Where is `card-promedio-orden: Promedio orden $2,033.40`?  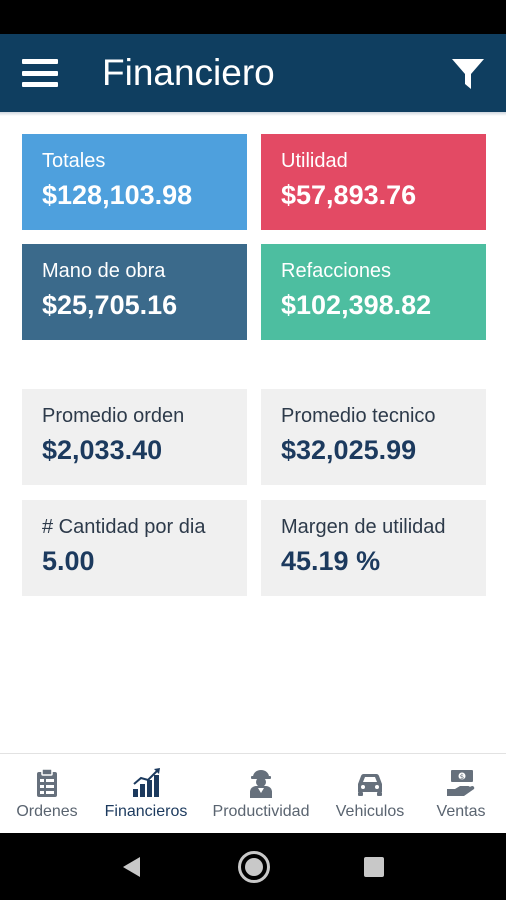
card-promedio-orden: Promedio orden $2,033.40 is located at coordinates (134, 437).